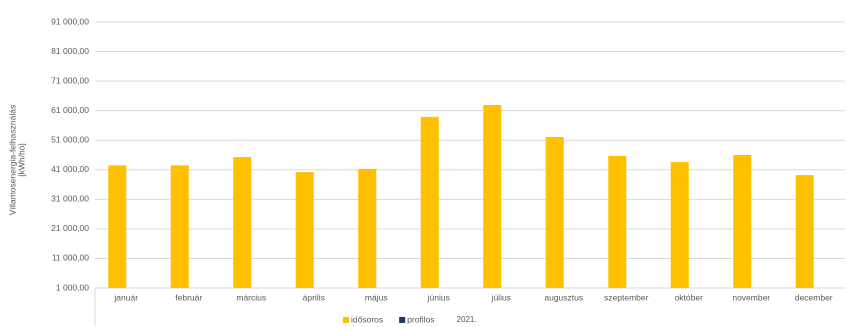 This screenshot has width=847, height=327. What do you see at coordinates (314, 297) in the screenshot?
I see `x-tick-label: április` at bounding box center [314, 297].